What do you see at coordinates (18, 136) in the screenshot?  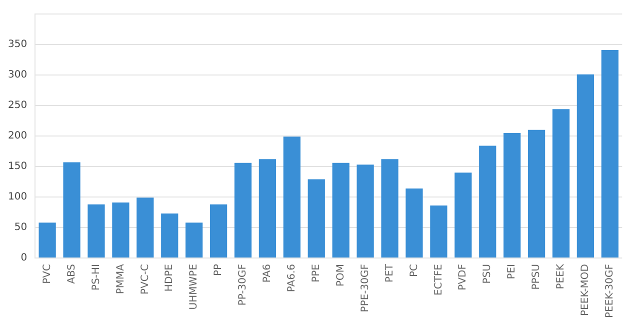 I see `y-tick-label: 200` at bounding box center [18, 136].